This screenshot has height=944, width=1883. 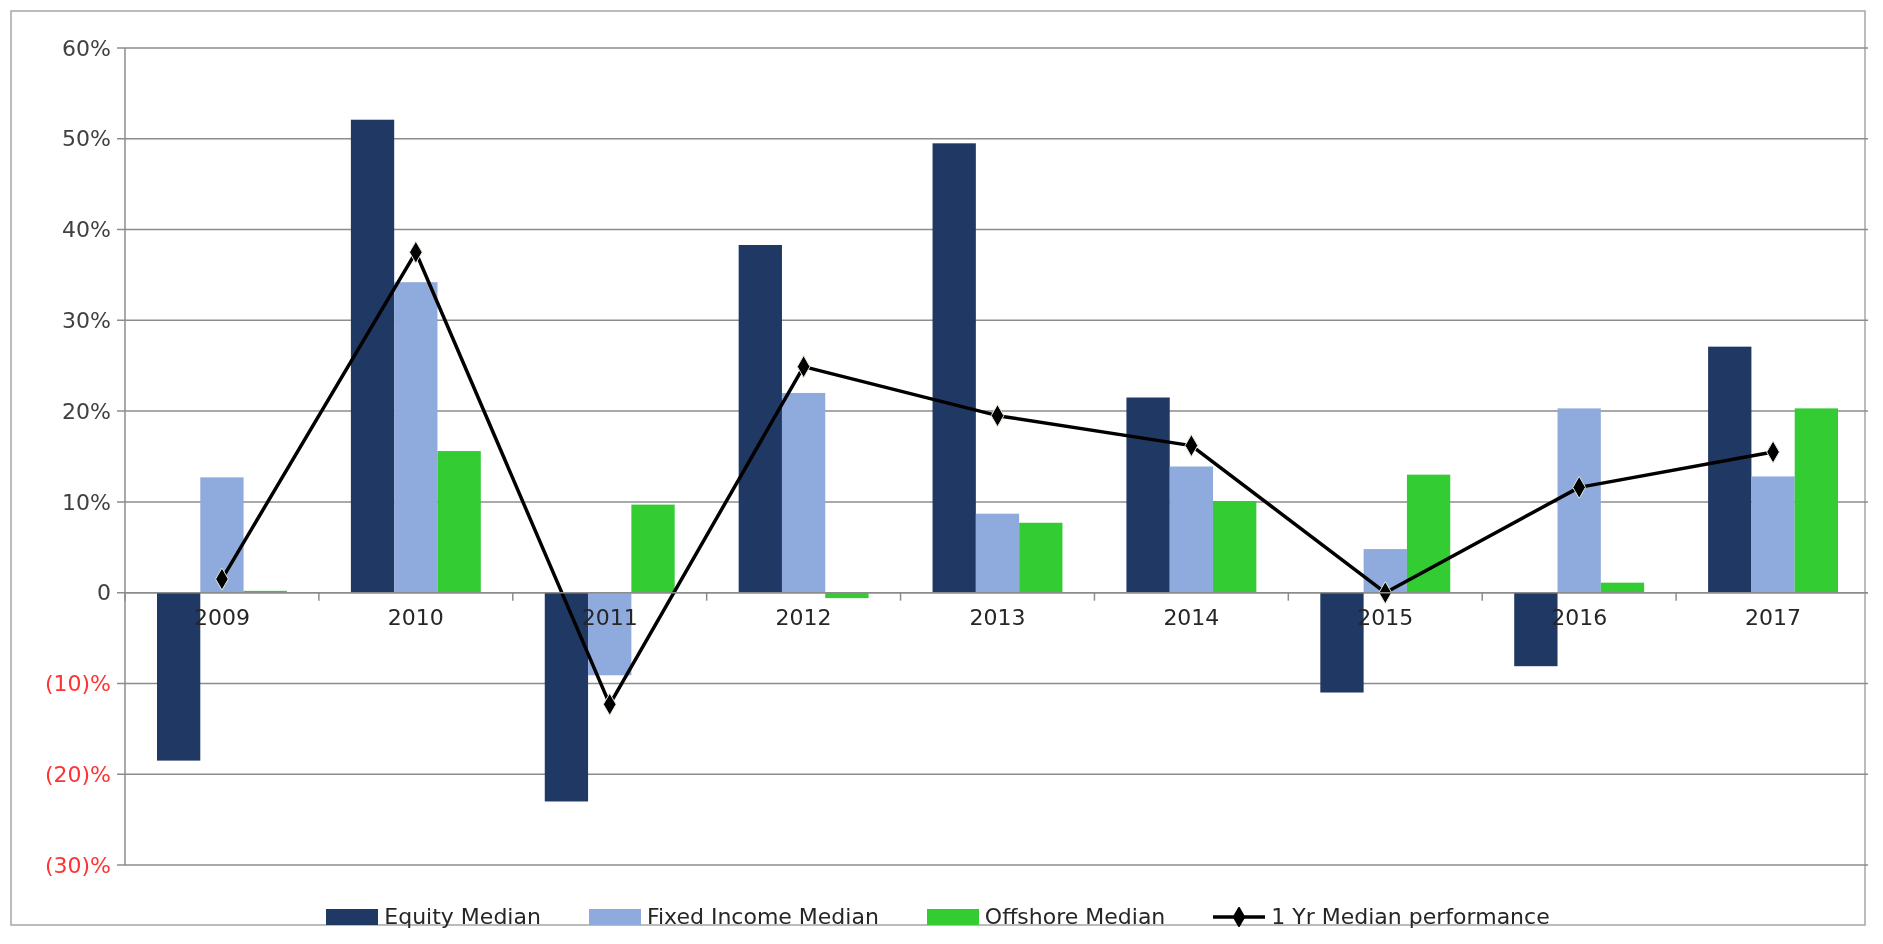 I want to click on y-tick-label: (10)%, so click(x=77, y=684).